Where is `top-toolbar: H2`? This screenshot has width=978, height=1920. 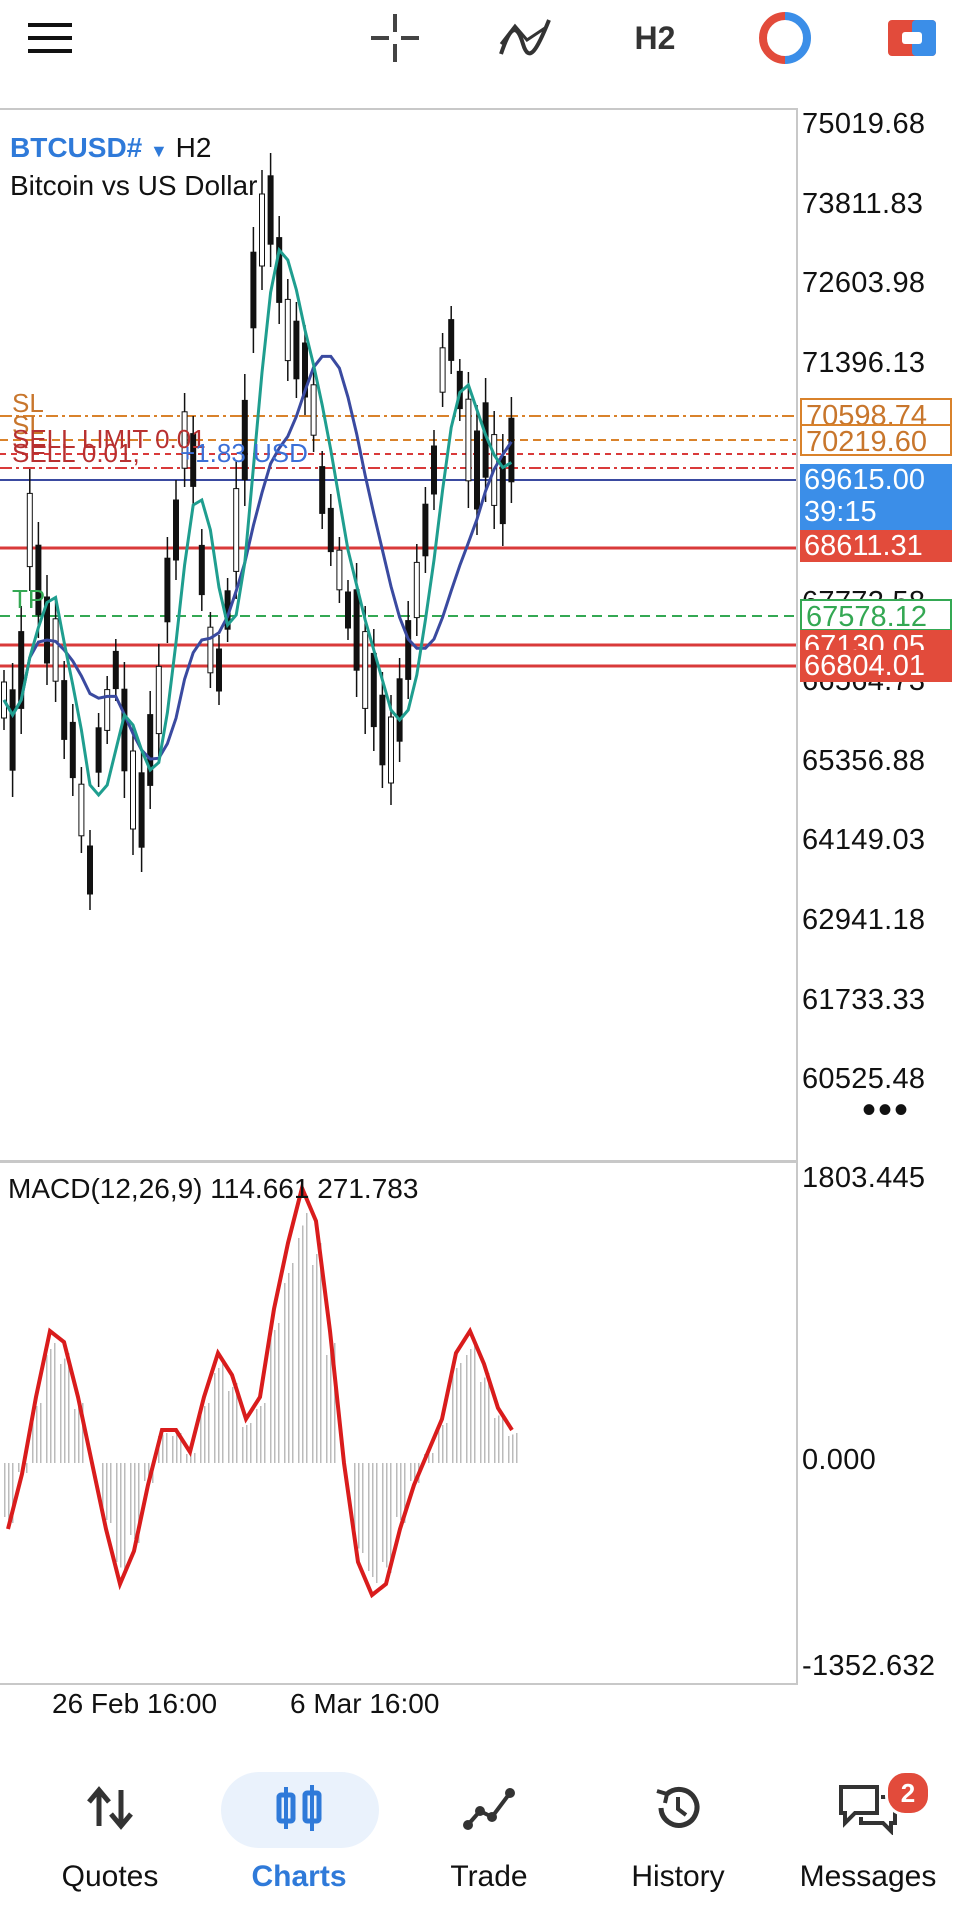
top-toolbar: H2 is located at coordinates (489, 40).